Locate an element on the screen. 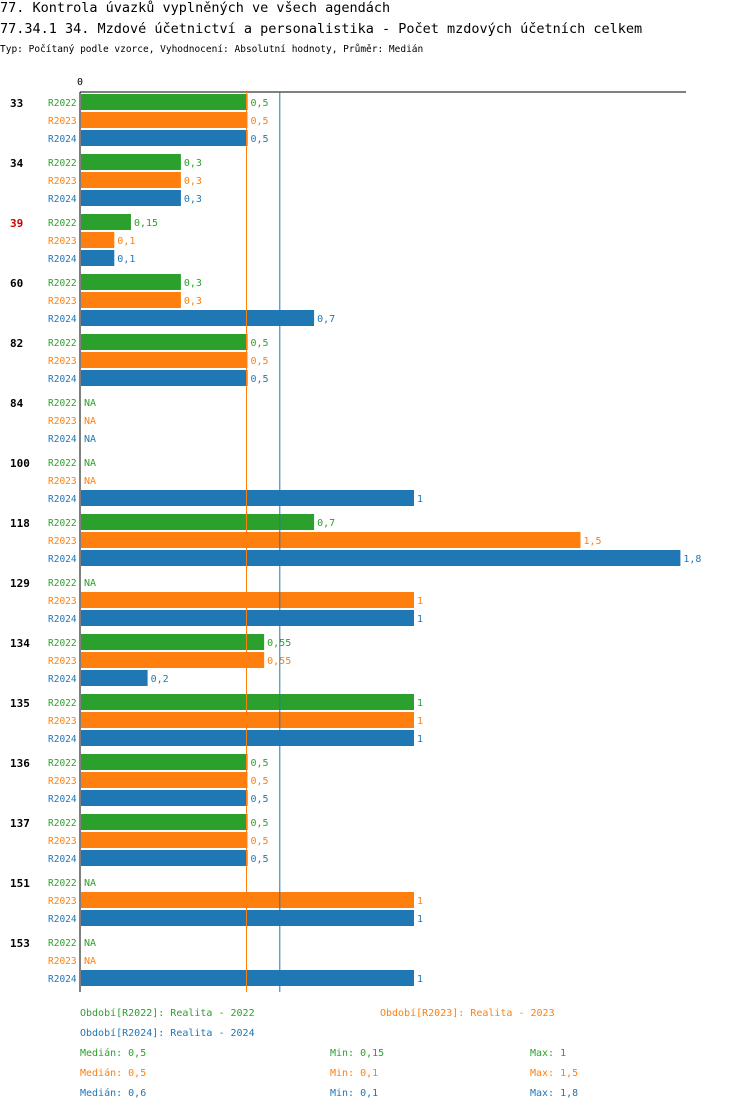 The height and width of the screenshot is (1112, 750). category-label: 100 is located at coordinates (20, 463).